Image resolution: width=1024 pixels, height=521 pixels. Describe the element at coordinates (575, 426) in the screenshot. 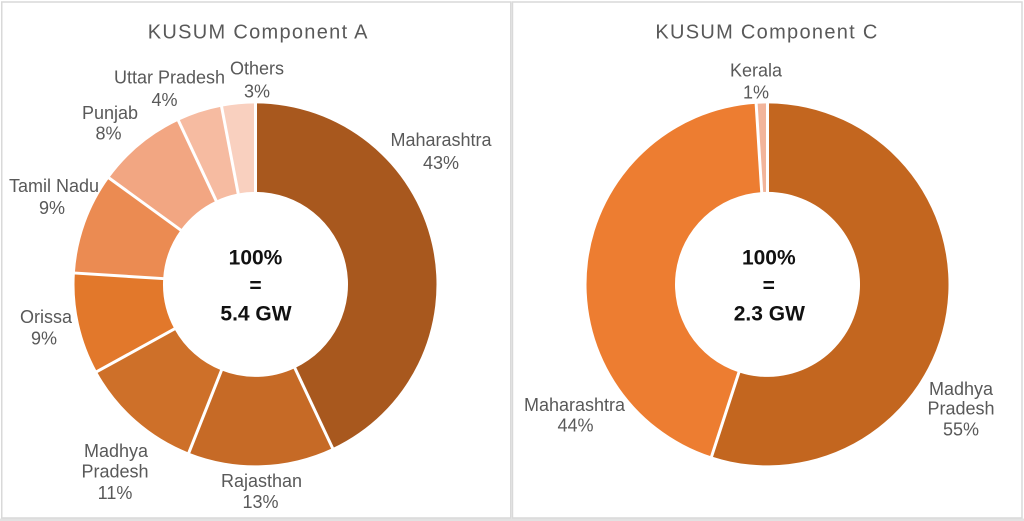

I see `svg-text: 44%` at that location.